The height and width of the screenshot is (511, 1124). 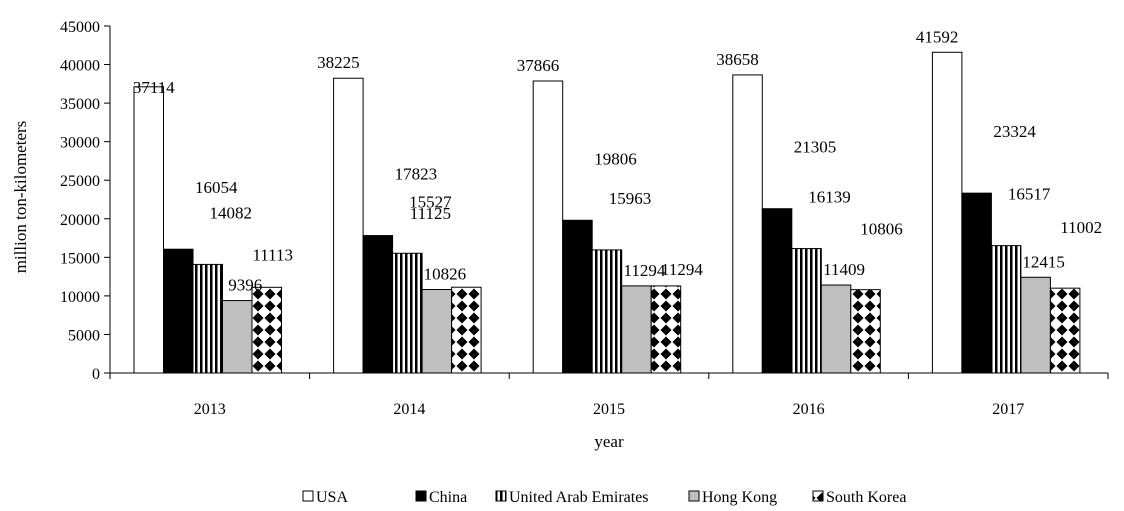 I want to click on x-tick-label: 2014, so click(x=409, y=409).